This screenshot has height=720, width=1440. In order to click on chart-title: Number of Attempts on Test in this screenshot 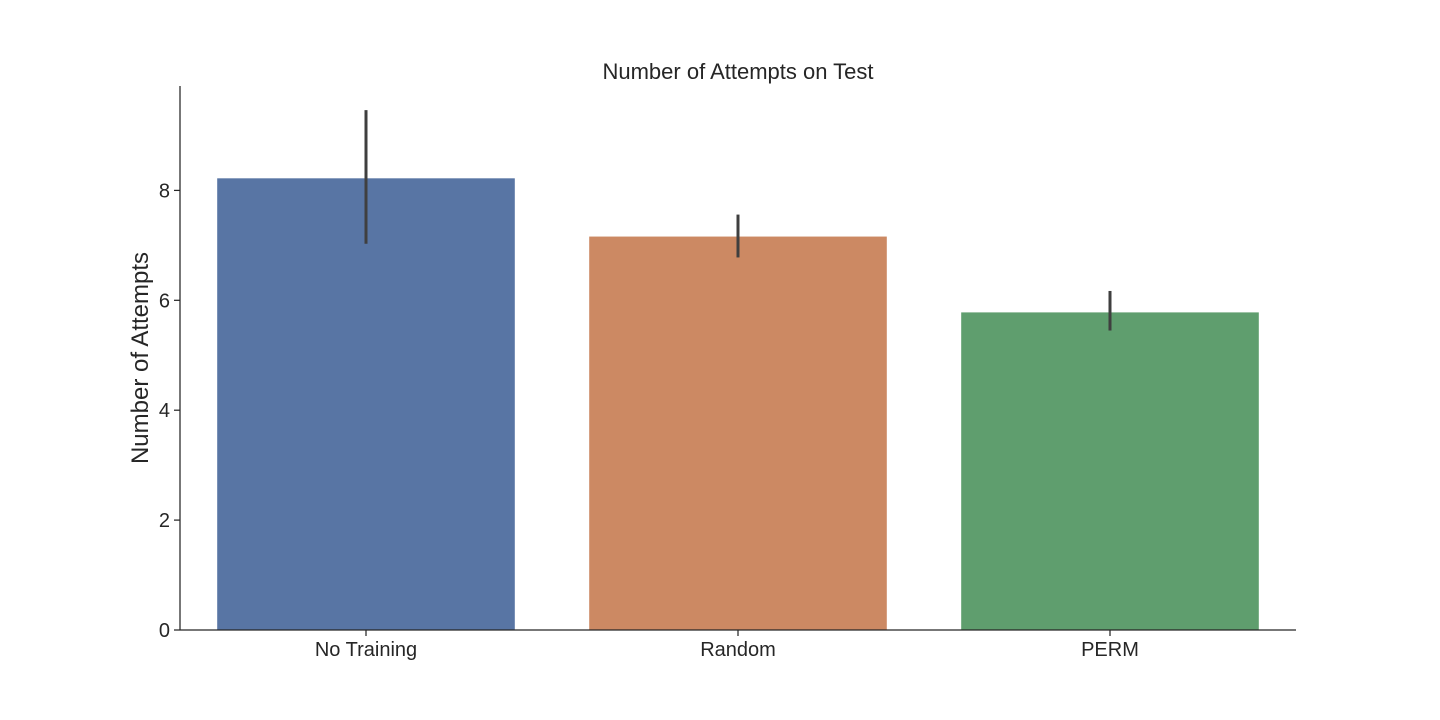, I will do `click(737, 71)`.